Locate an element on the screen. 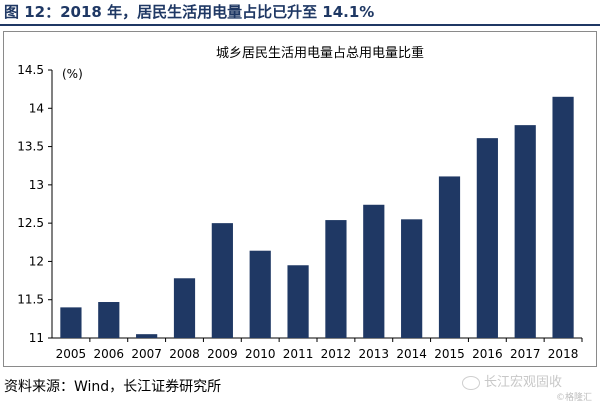 Image resolution: width=600 pixels, height=403 pixels. x-tick-label: 2016 is located at coordinates (487, 354).